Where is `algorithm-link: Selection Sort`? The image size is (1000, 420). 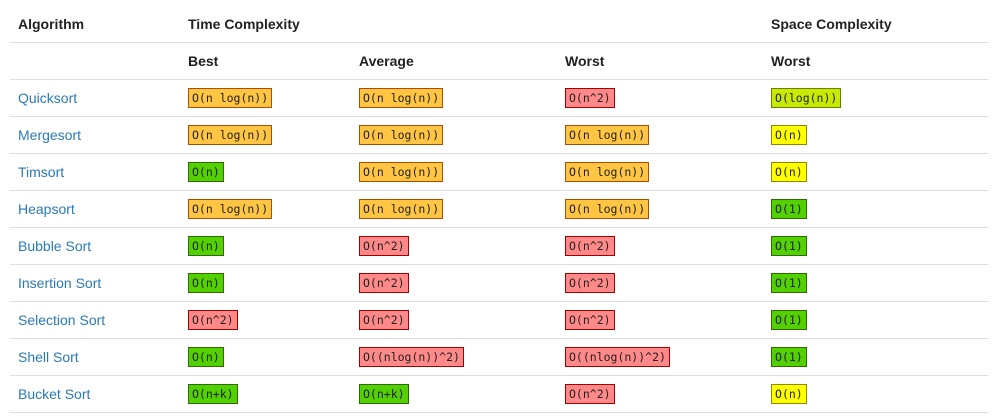 algorithm-link: Selection Sort is located at coordinates (62, 320).